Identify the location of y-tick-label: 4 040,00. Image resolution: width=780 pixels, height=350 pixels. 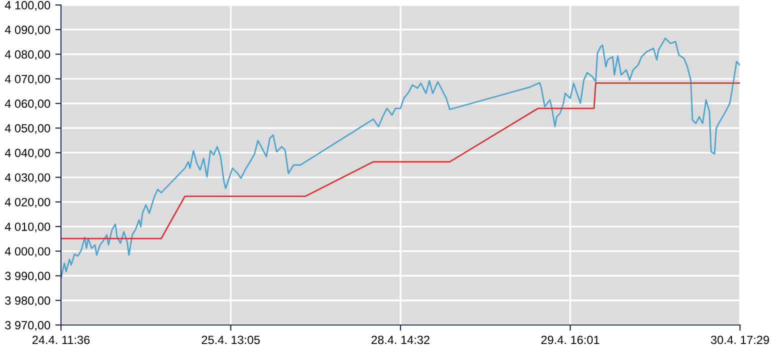
(27, 153).